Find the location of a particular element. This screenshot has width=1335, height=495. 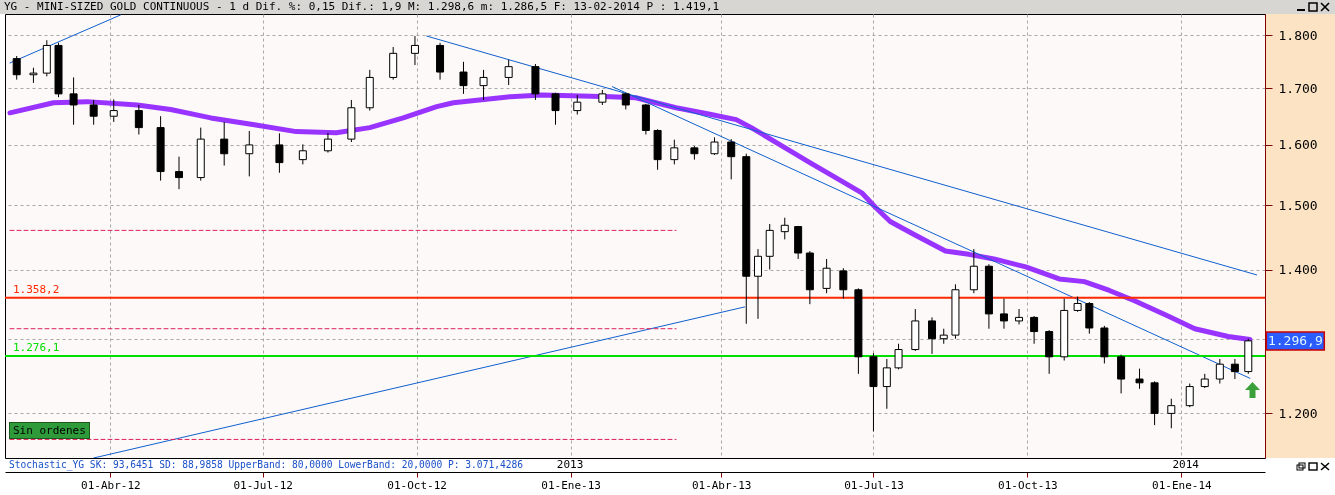

annotation: Sin ordenes is located at coordinates (49, 430).